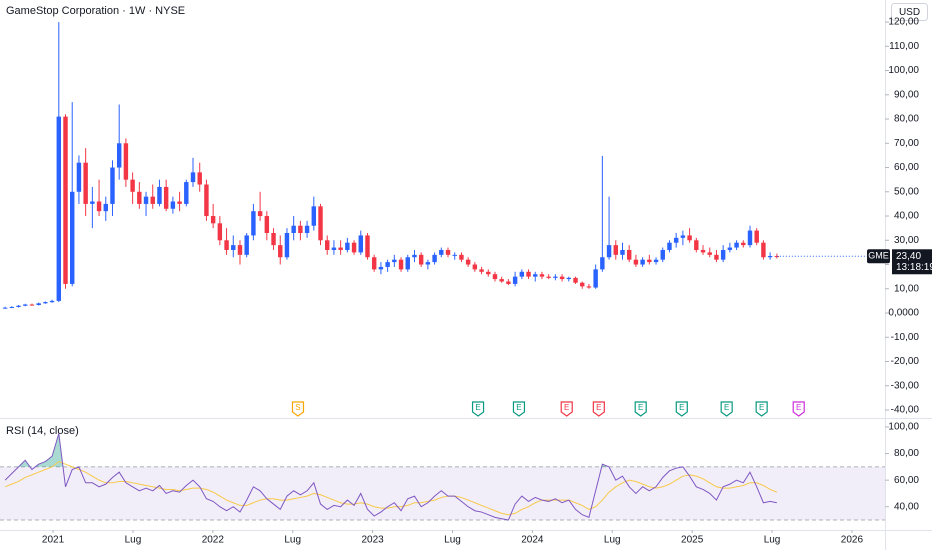 The image size is (932, 550). I want to click on x-tick-label: 2024, so click(532, 540).